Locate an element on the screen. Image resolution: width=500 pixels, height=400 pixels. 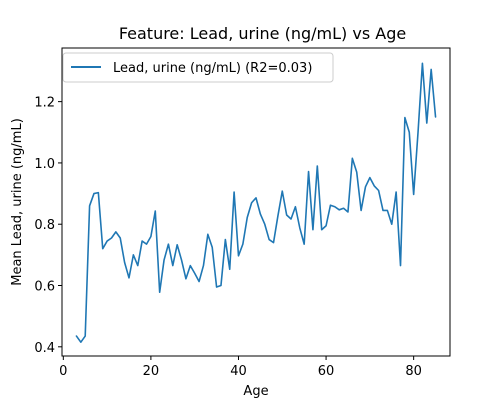
y-tick-label: 0.8 is located at coordinates (44, 225).